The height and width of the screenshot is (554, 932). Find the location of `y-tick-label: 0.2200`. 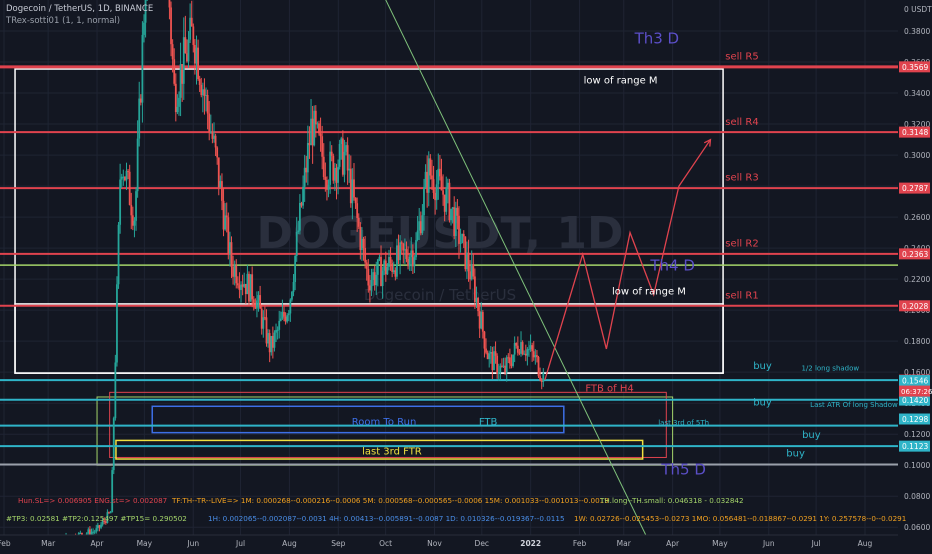

y-tick-label: 0.2200 is located at coordinates (917, 279).